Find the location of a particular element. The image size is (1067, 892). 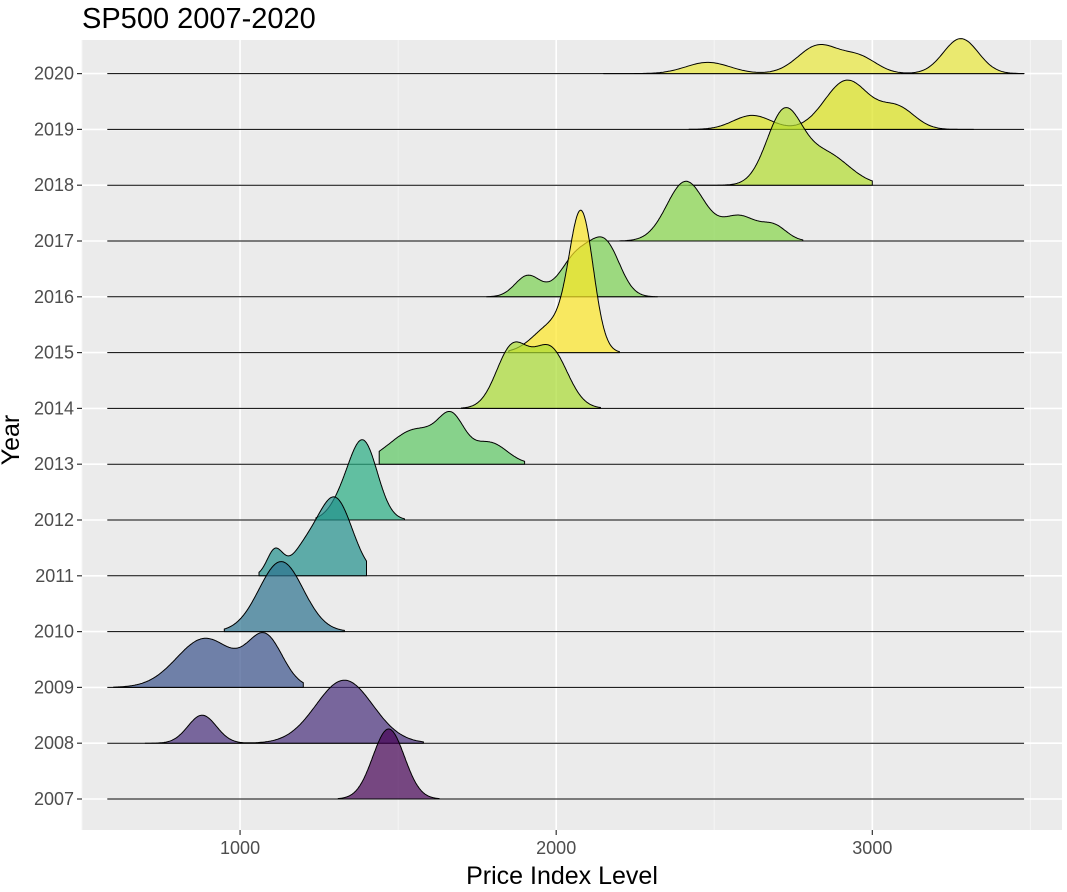

ridge-2020 is located at coordinates (566, 56).